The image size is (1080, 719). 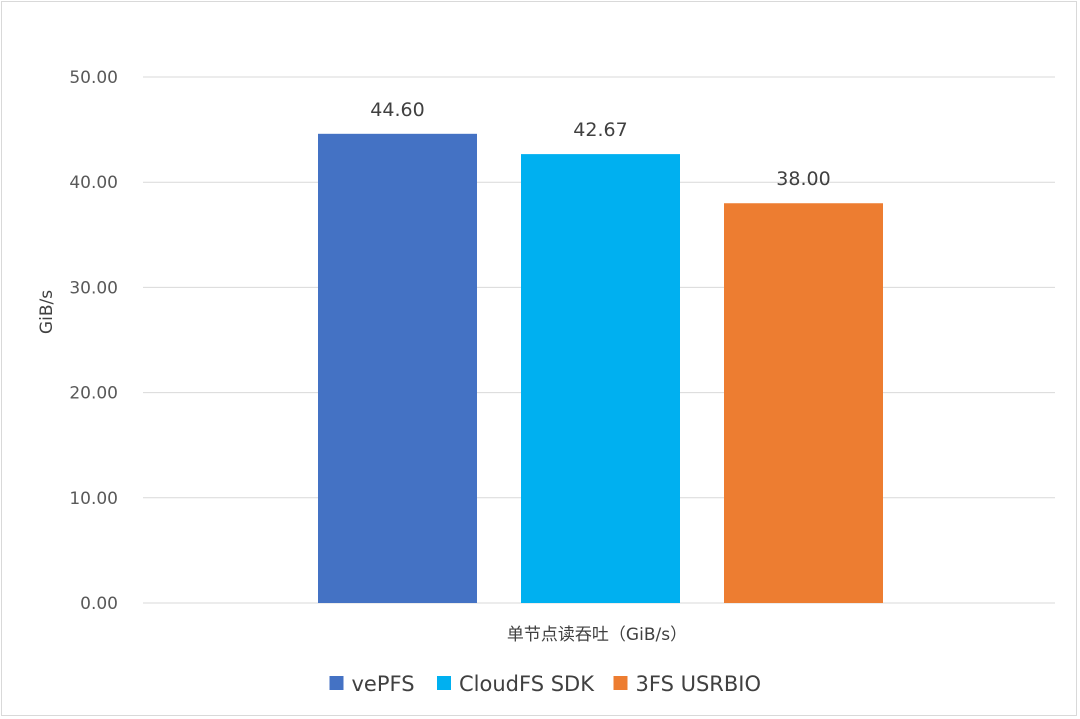 What do you see at coordinates (527, 684) in the screenshot?
I see `legend-entry: CloudFS SDK` at bounding box center [527, 684].